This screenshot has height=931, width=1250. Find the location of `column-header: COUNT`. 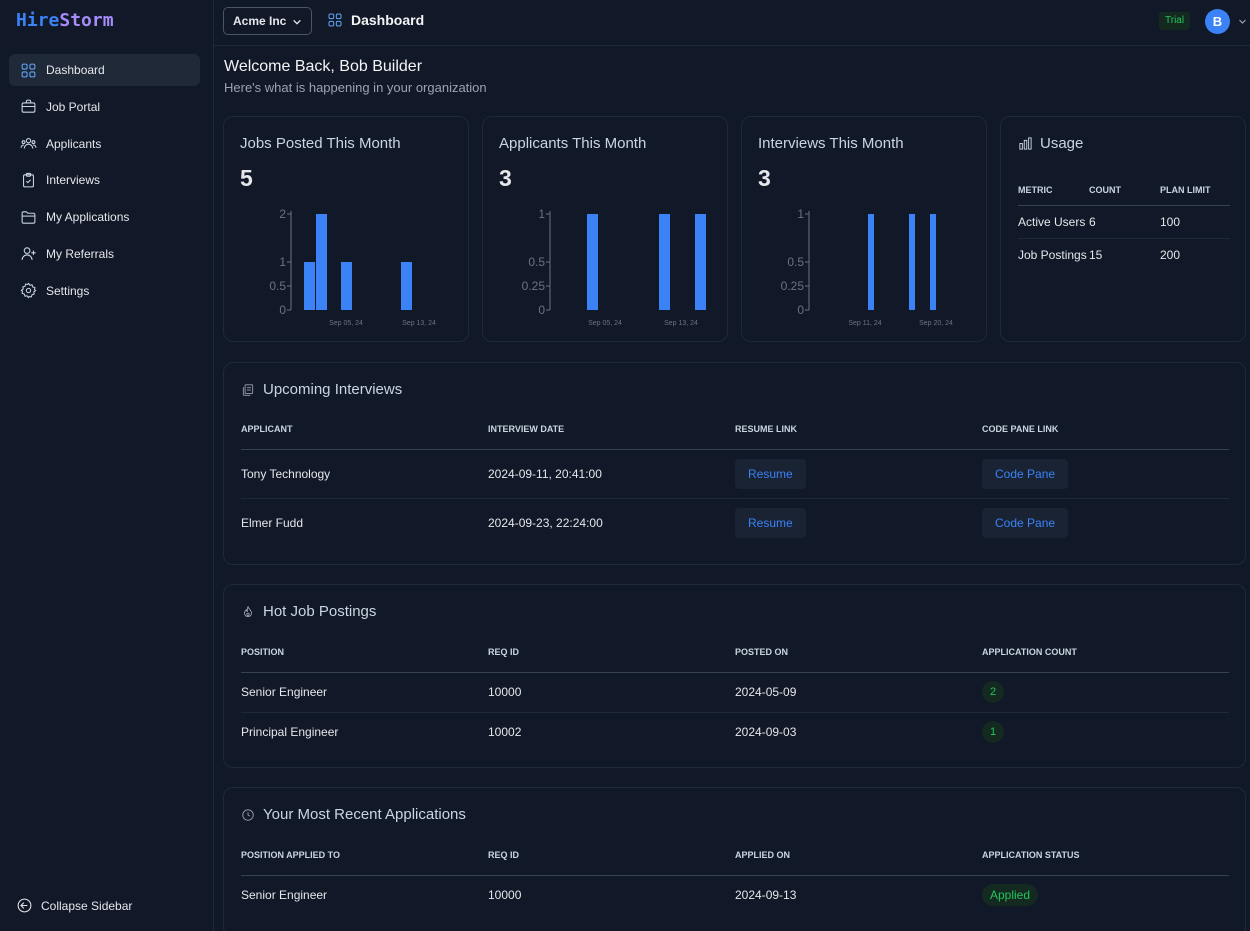

column-header: COUNT is located at coordinates (1124, 190).